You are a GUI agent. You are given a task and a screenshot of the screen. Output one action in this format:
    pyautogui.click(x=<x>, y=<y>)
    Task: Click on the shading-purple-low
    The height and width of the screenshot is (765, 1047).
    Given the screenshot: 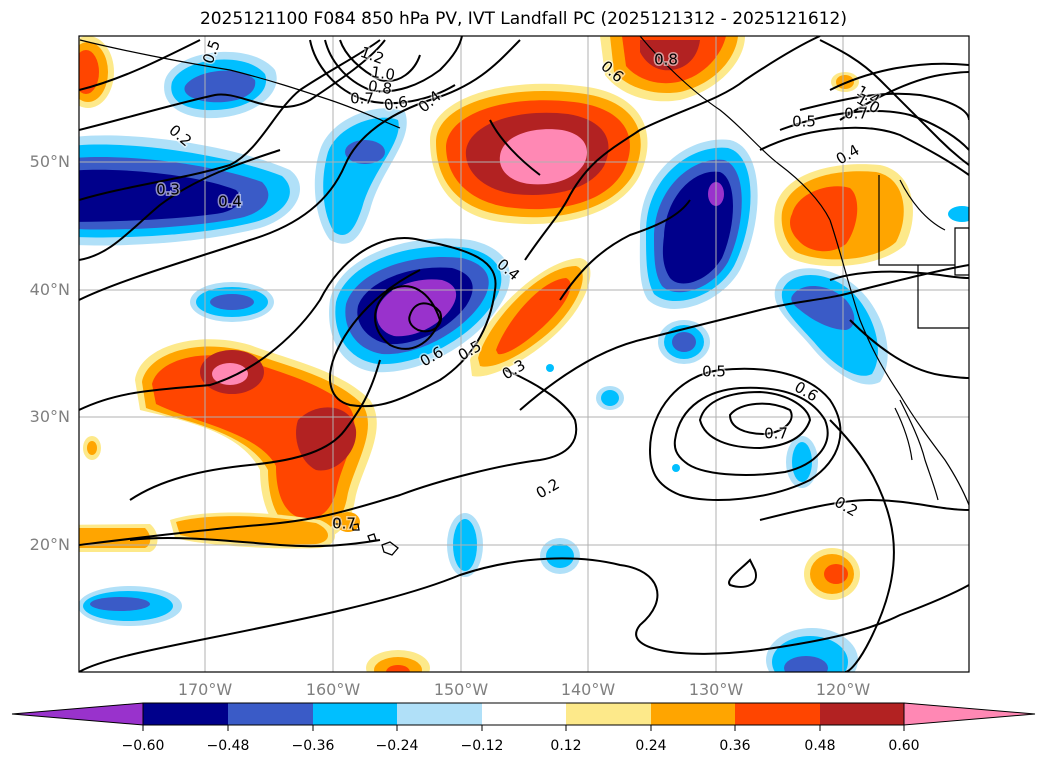 What is the action you would take?
    pyautogui.click(x=419, y=305)
    